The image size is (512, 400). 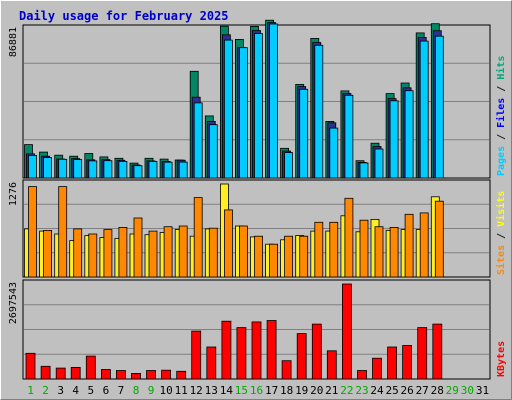 What do you see at coordinates (406, 390) in the screenshot?
I see `x-tick-label-day-26: 26` at bounding box center [406, 390].